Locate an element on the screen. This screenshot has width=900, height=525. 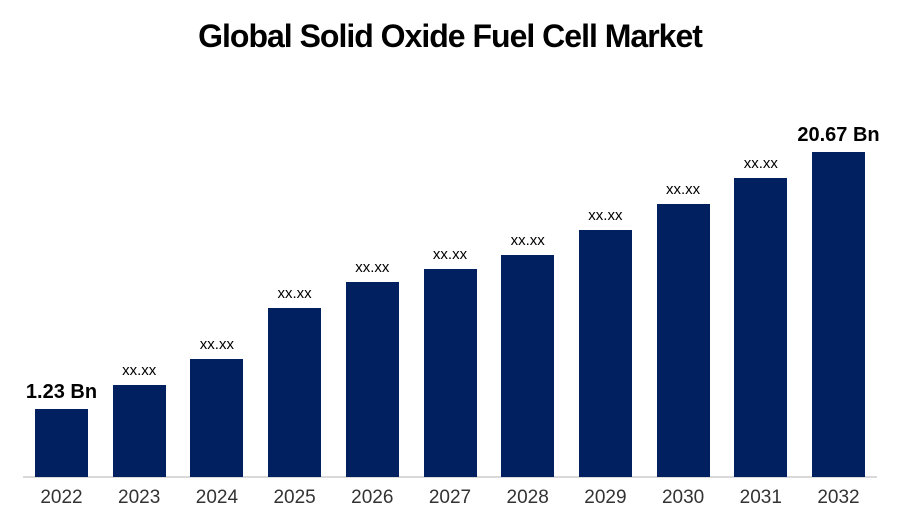
x-axis-label: 2025 is located at coordinates (294, 497).